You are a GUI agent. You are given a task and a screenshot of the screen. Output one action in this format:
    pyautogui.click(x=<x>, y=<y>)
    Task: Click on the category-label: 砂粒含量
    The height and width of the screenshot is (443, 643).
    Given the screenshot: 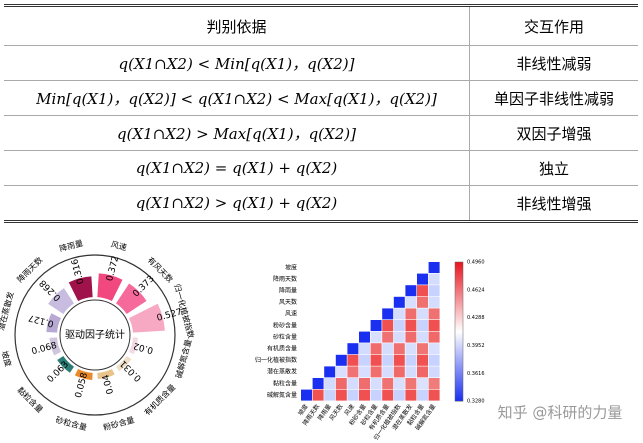 What is the action you would take?
    pyautogui.click(x=71, y=423)
    